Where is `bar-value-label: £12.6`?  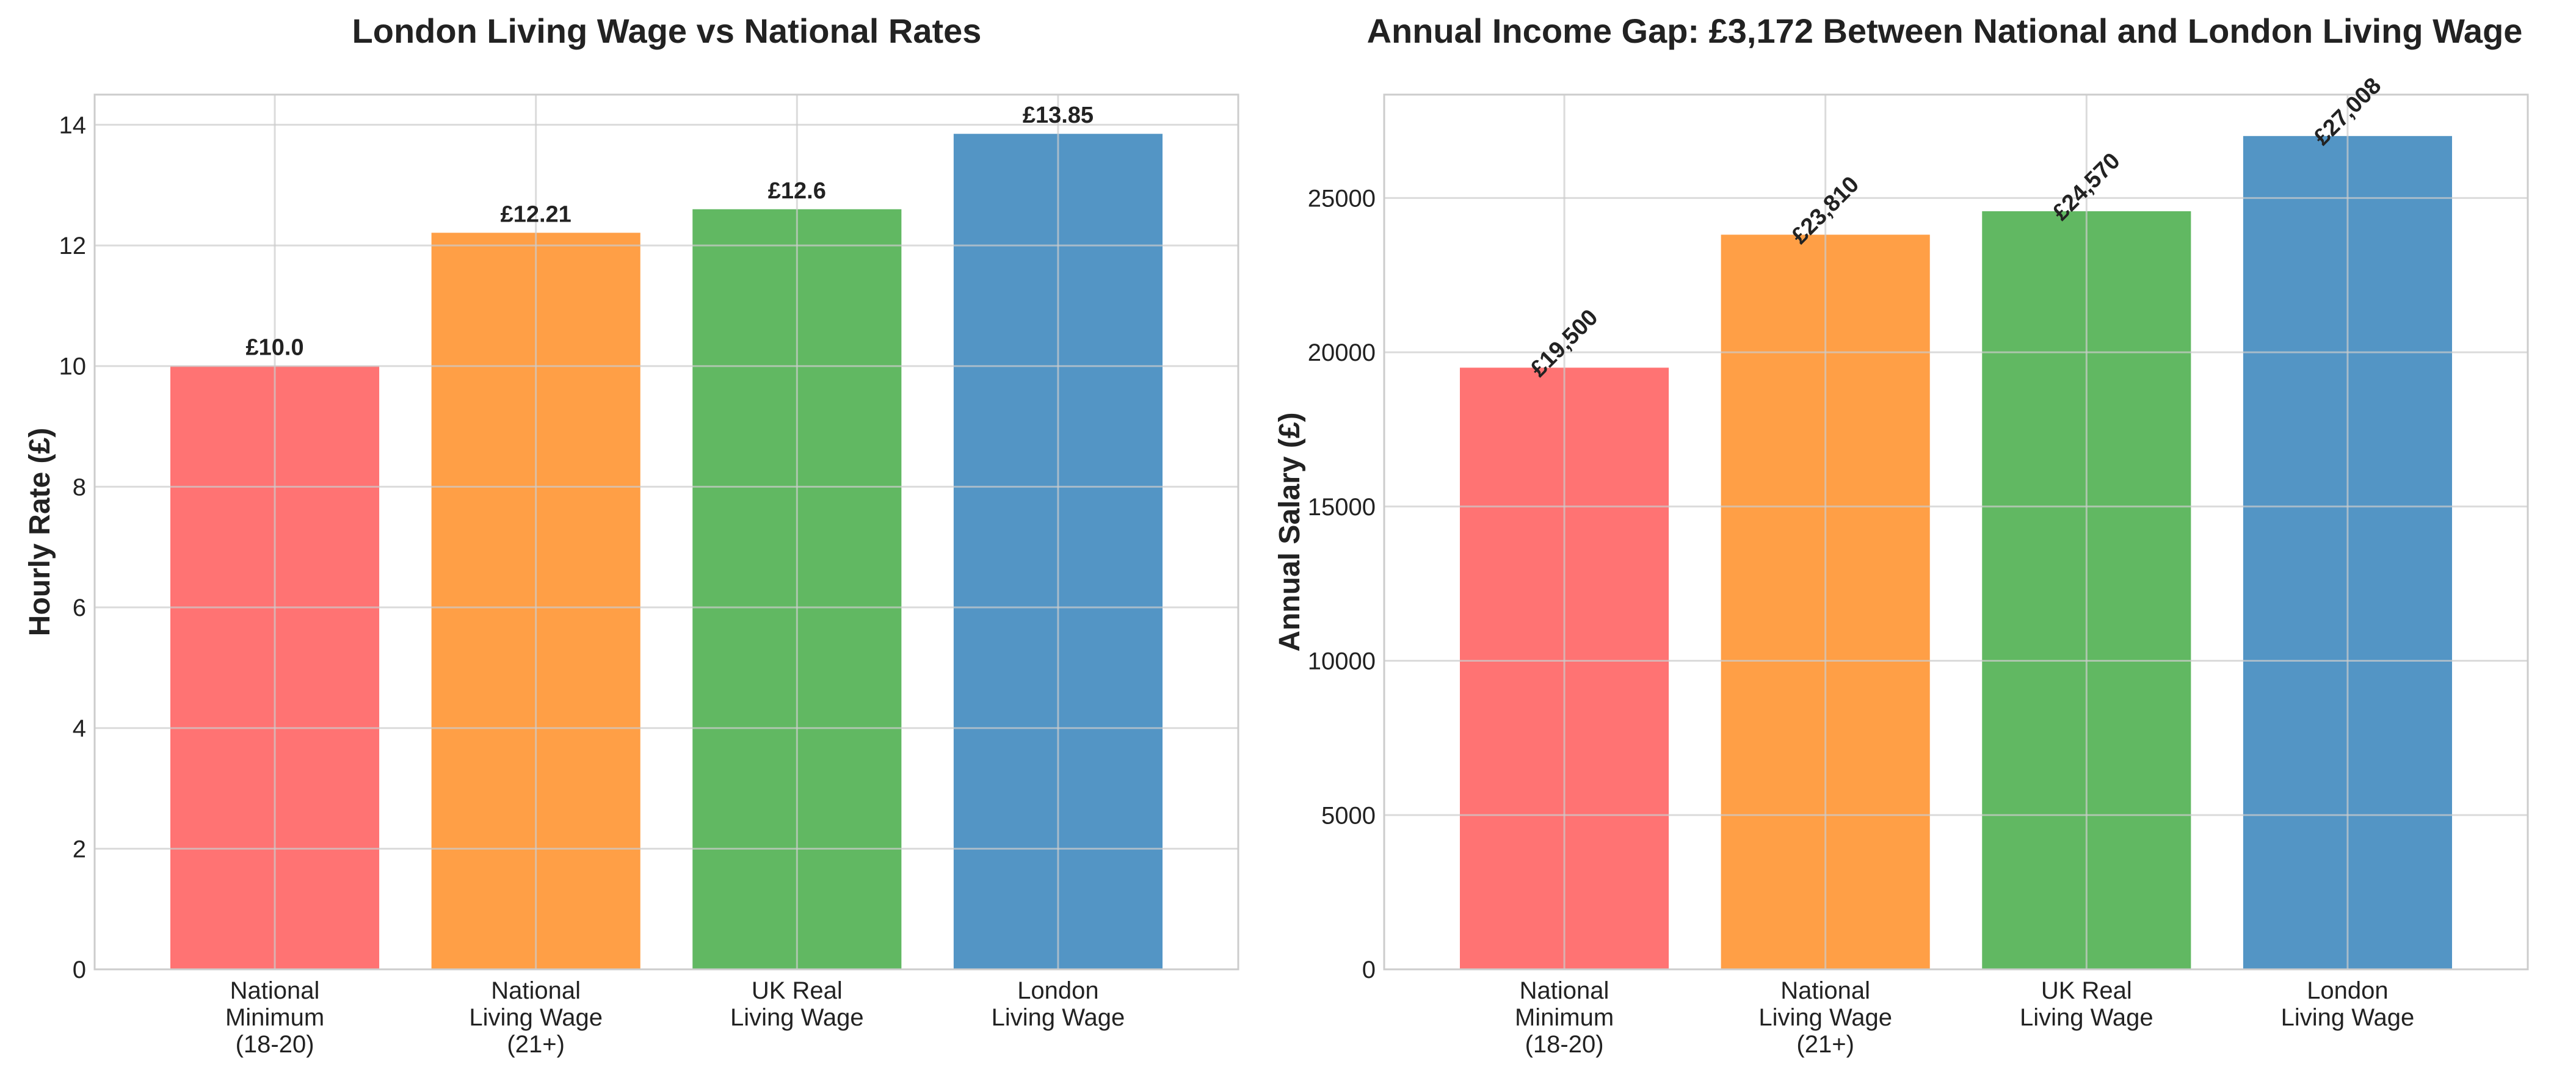 bar-value-label: £12.6 is located at coordinates (797, 191).